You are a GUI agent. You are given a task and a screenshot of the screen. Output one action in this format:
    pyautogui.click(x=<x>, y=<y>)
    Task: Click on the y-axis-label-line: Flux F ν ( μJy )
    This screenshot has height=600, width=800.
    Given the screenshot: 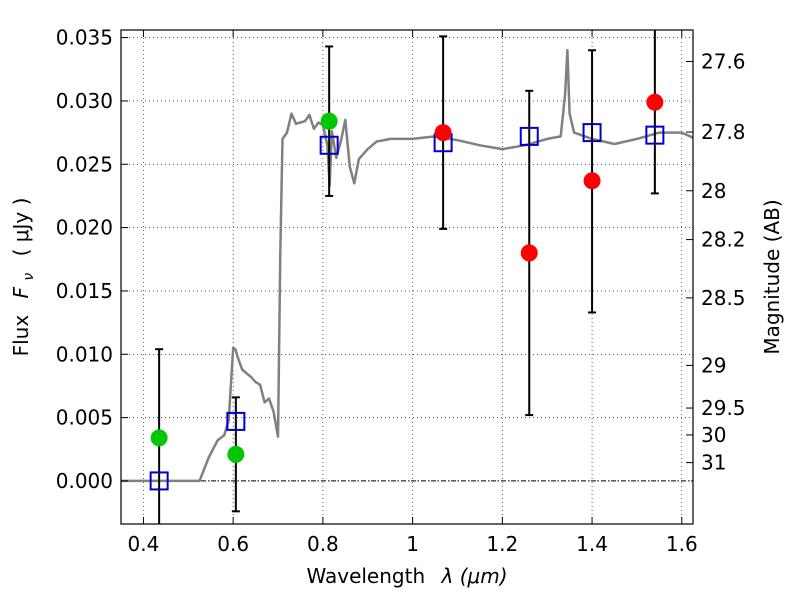 What is the action you would take?
    pyautogui.click(x=23, y=277)
    